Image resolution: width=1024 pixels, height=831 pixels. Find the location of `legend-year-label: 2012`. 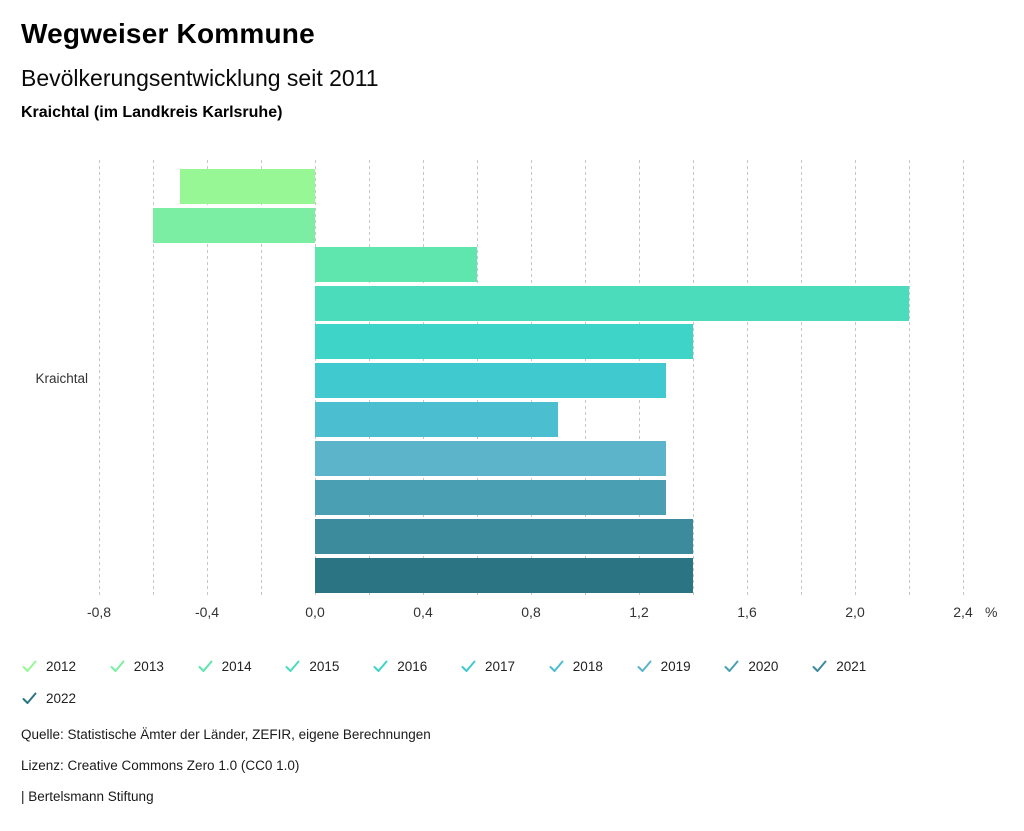

legend-year-label: 2012 is located at coordinates (61, 666).